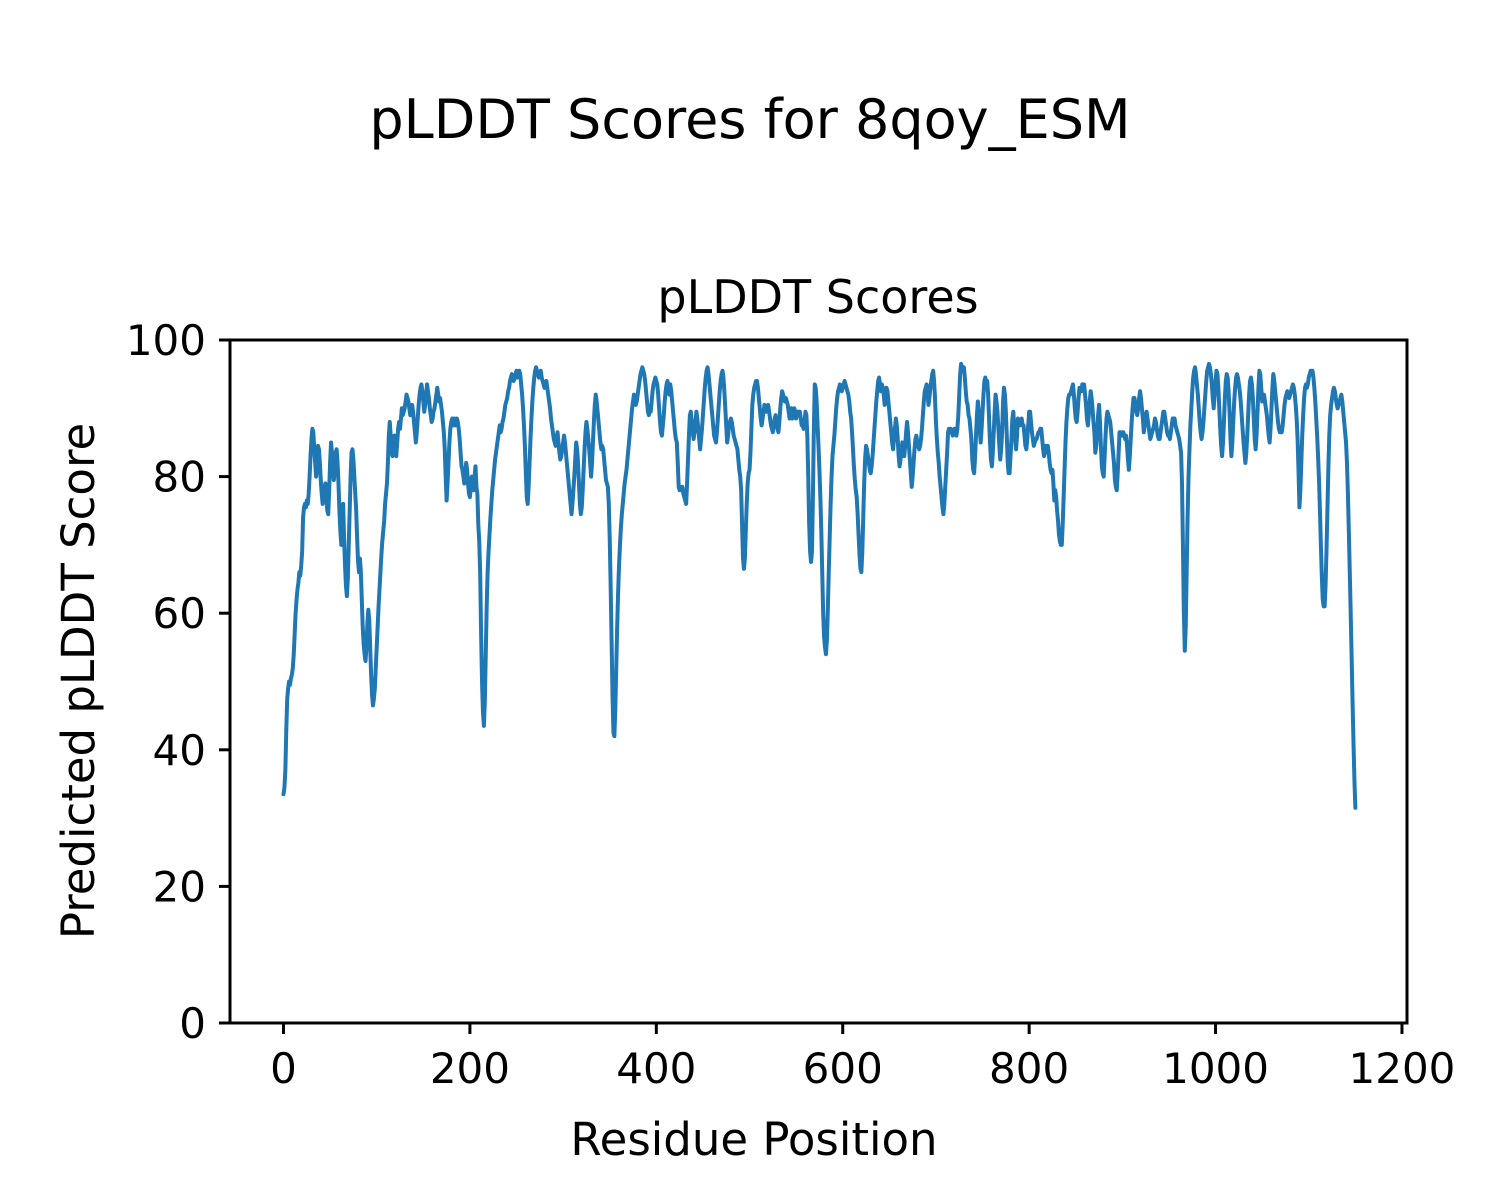 The height and width of the screenshot is (1200, 1500). Describe the element at coordinates (78, 681) in the screenshot. I see `y-axis-label: Predicted pLDDT Score` at that location.